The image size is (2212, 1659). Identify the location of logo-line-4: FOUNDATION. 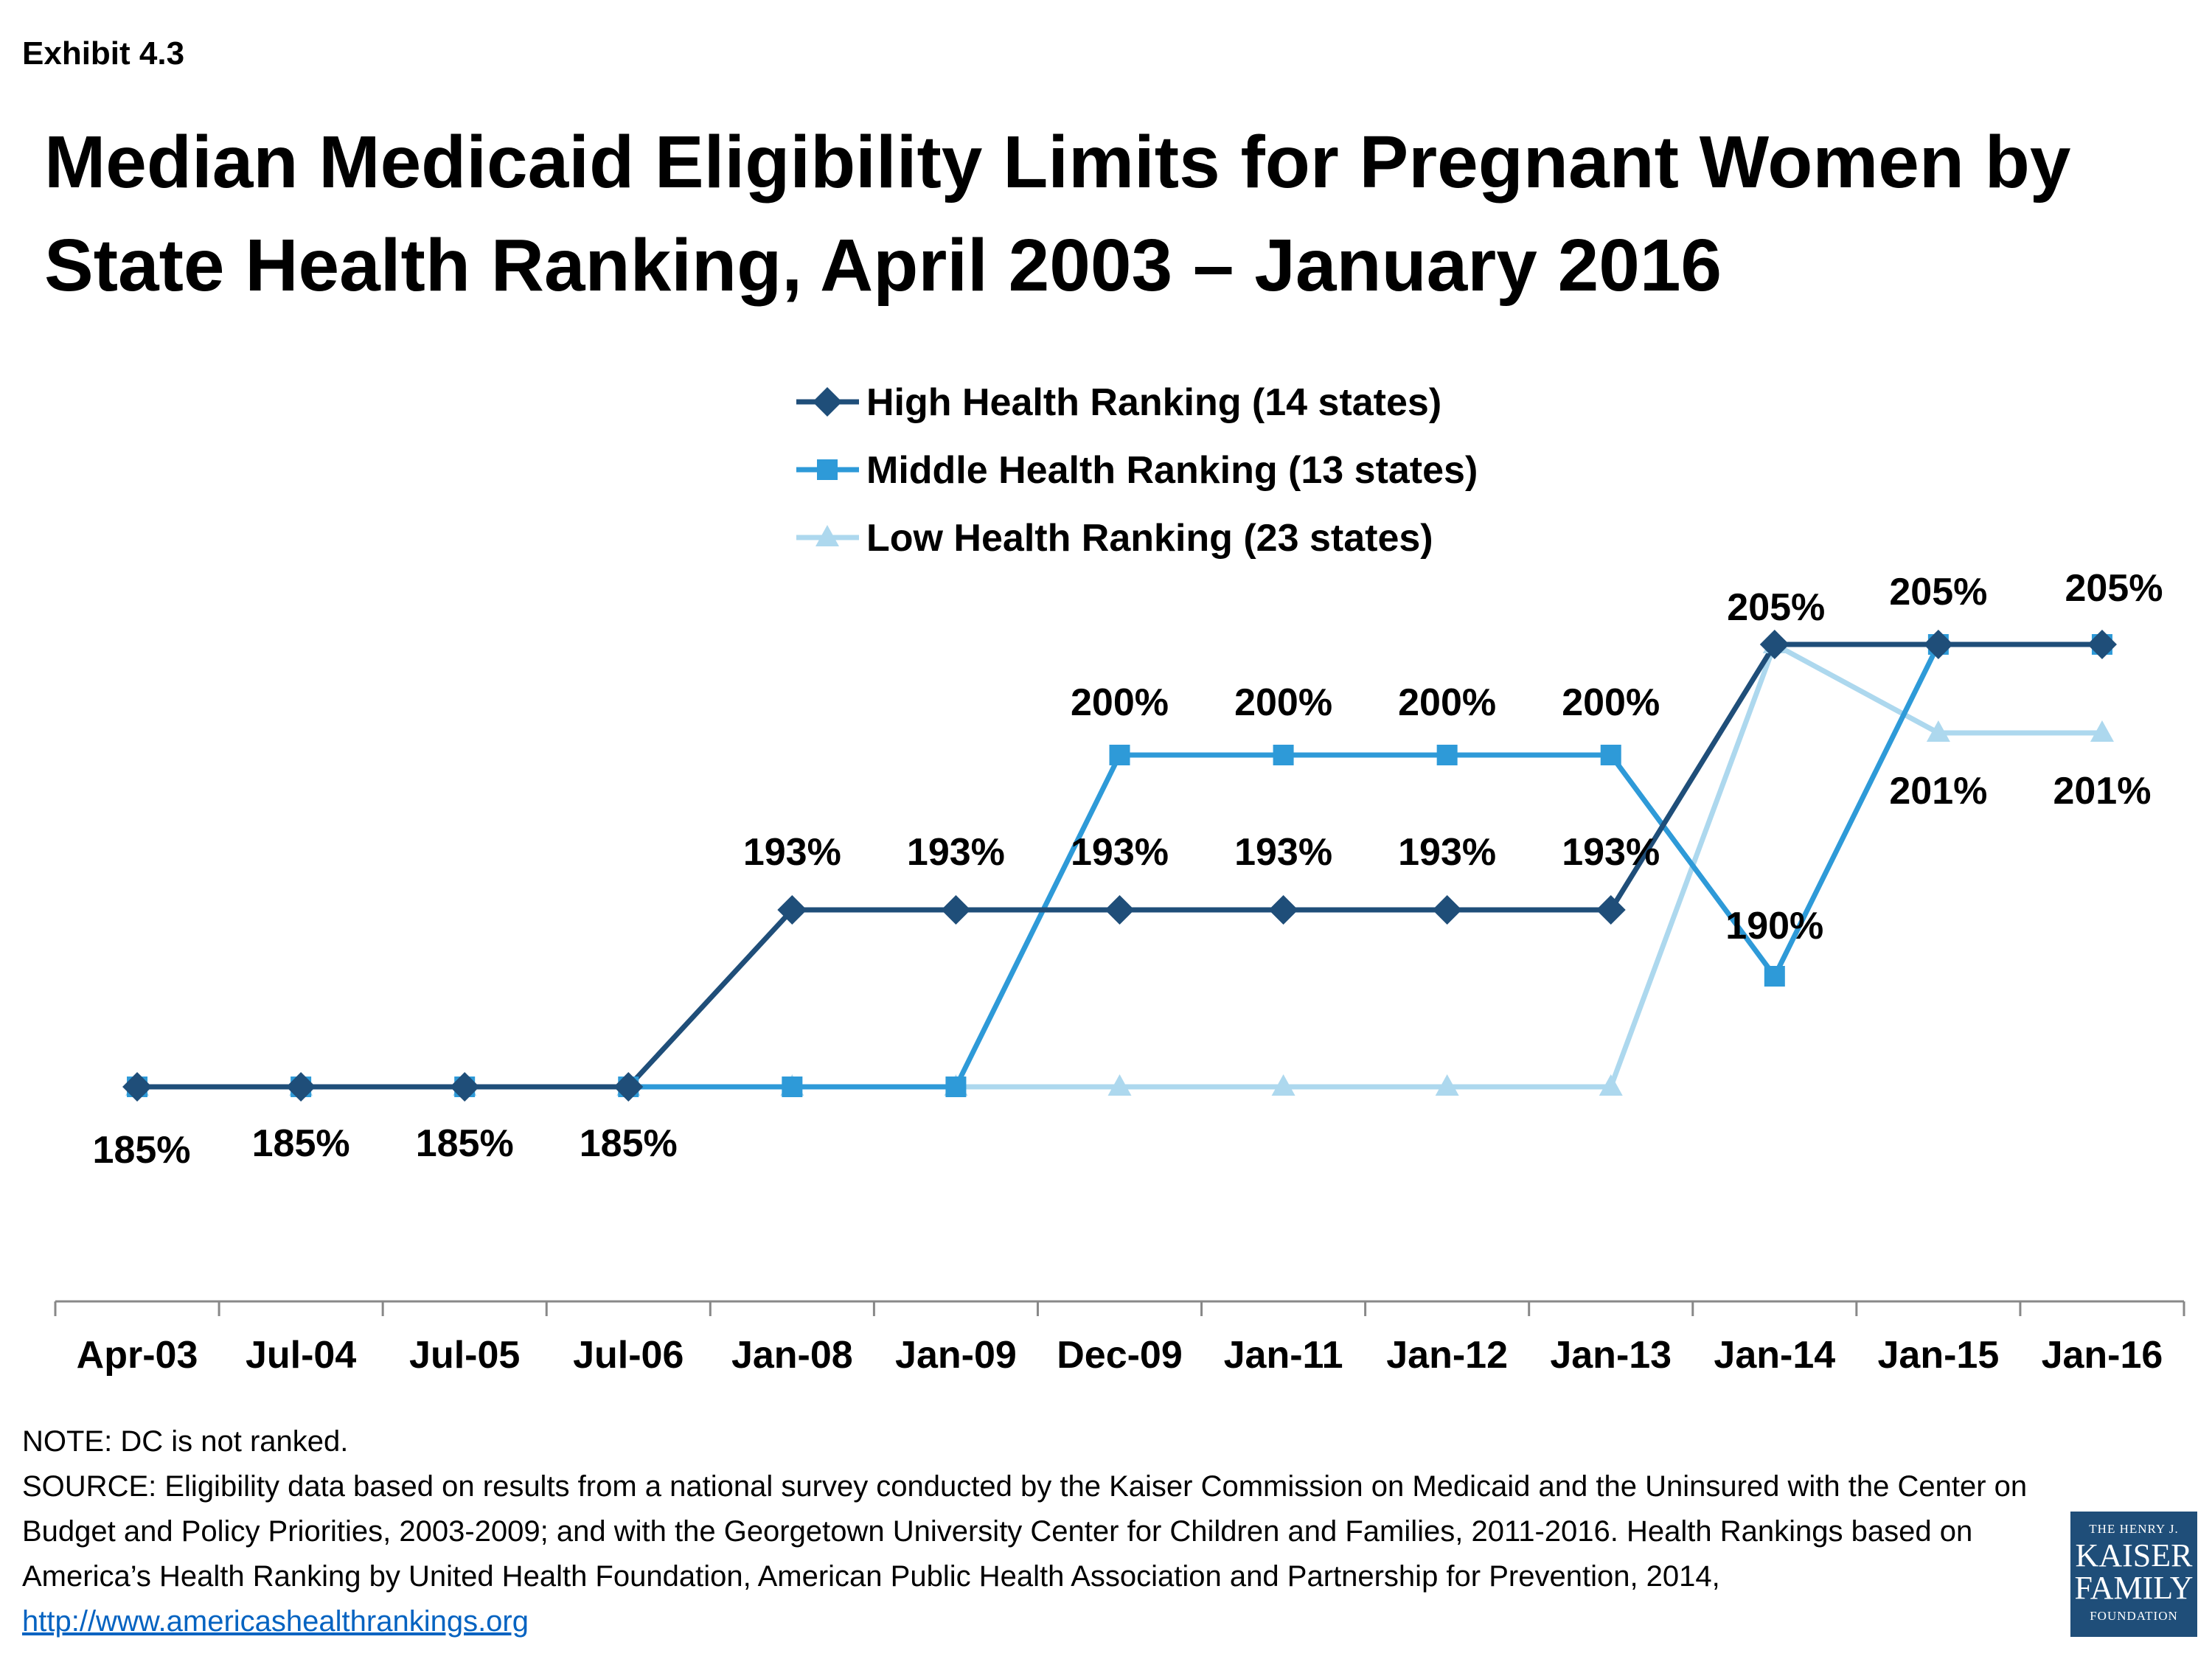
(2134, 1616).